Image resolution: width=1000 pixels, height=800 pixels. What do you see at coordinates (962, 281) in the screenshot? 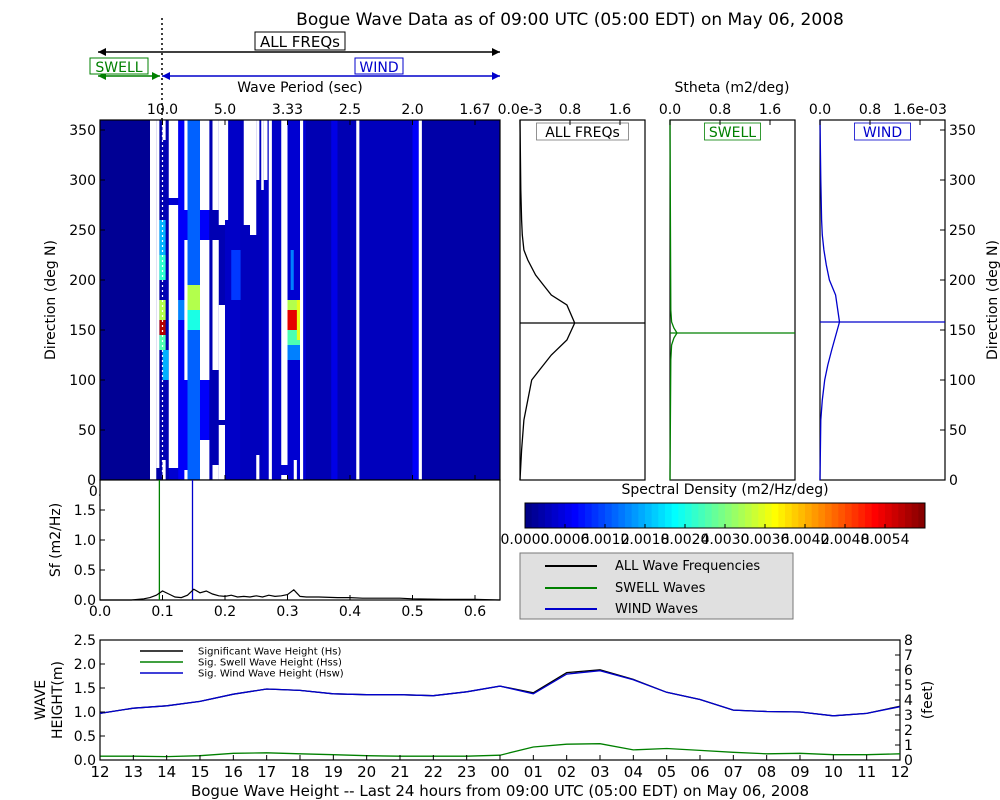
I see `right-y-tick-label: 200` at bounding box center [962, 281].